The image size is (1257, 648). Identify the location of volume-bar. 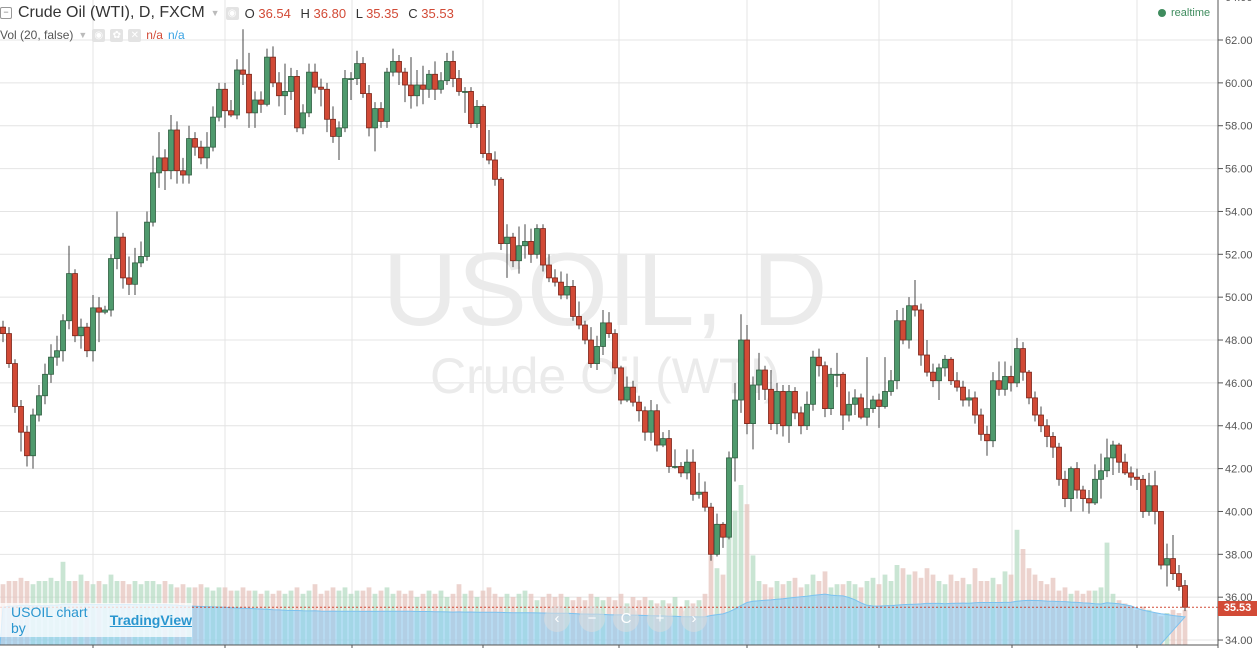
(1017, 587).